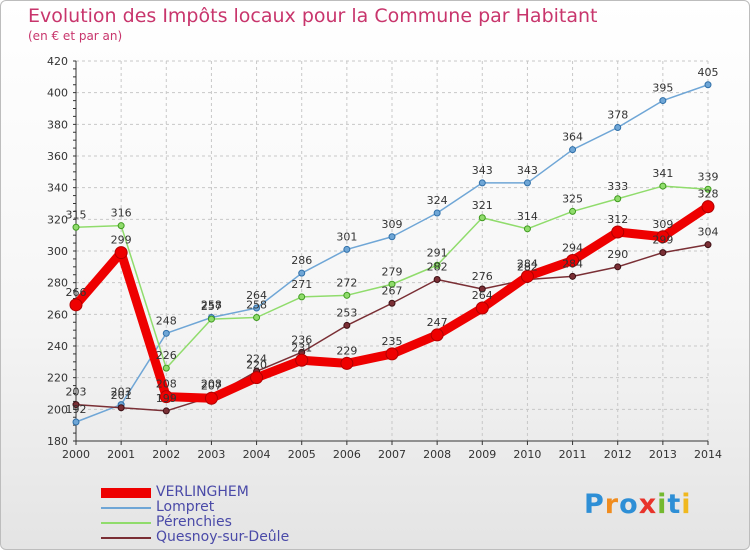 Image resolution: width=750 pixels, height=550 pixels. Describe the element at coordinates (346, 236) in the screenshot. I see `data-label: 301` at that location.